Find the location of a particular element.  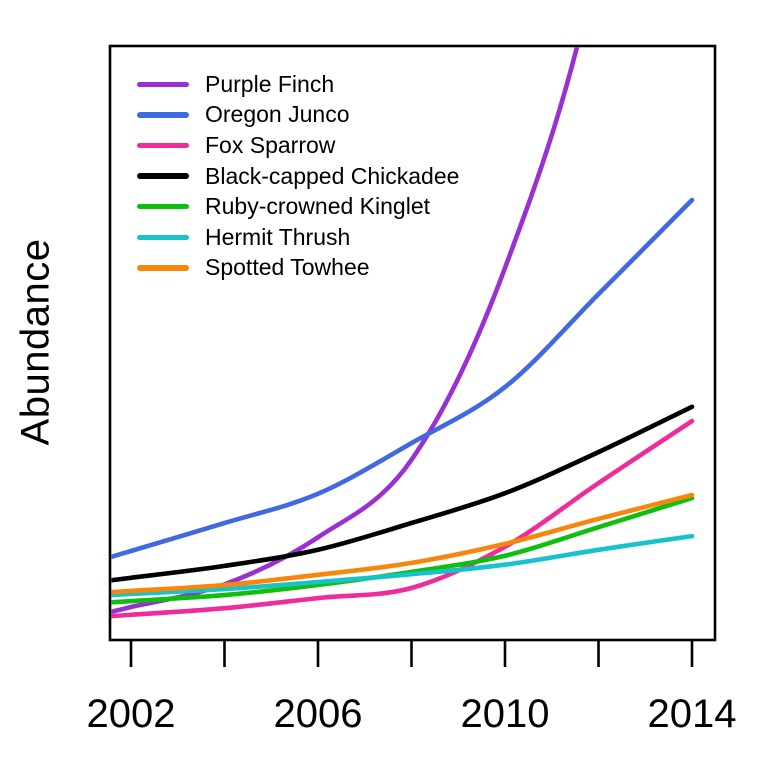

legend-item-label: Hermit Thrush is located at coordinates (278, 236).